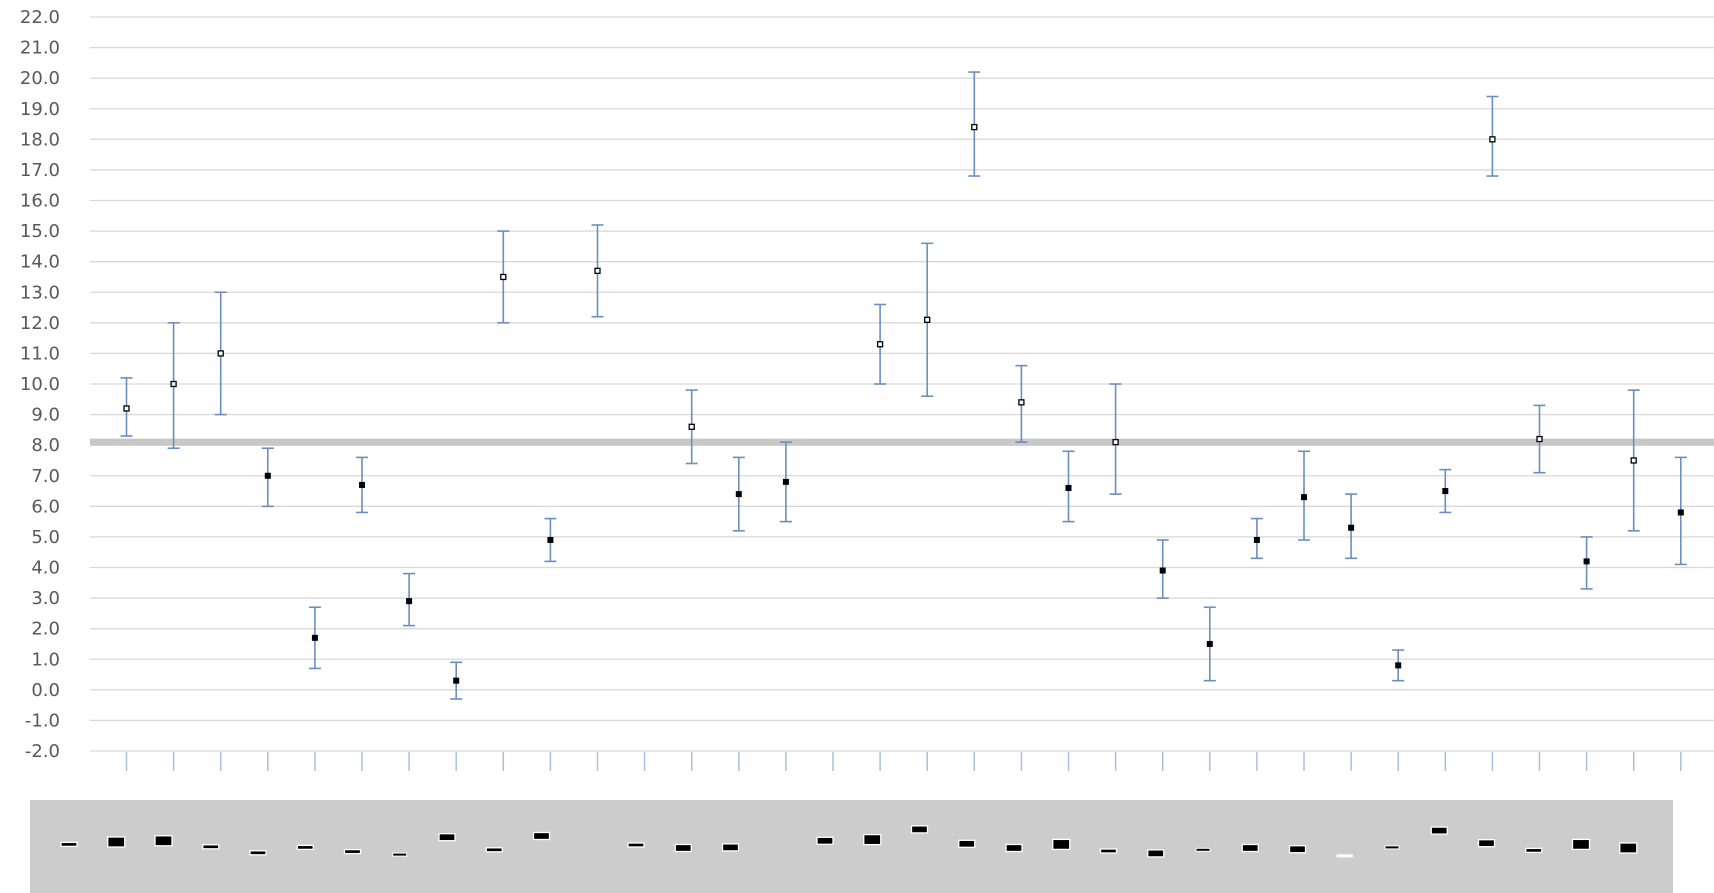 The image size is (1714, 893). I want to click on y-tick-label: -1.0, so click(42, 720).